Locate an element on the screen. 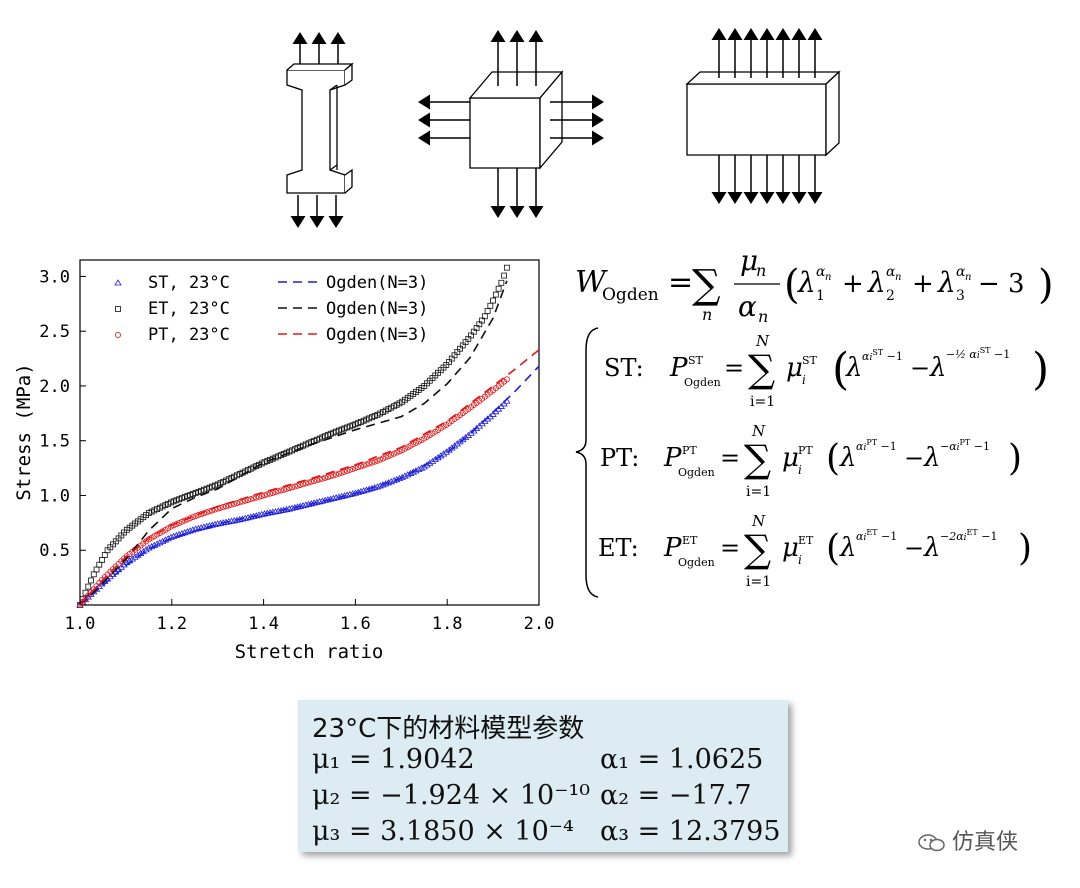 This screenshot has width=1080, height=888. x-axis-label: Stretch ratio is located at coordinates (309, 652).